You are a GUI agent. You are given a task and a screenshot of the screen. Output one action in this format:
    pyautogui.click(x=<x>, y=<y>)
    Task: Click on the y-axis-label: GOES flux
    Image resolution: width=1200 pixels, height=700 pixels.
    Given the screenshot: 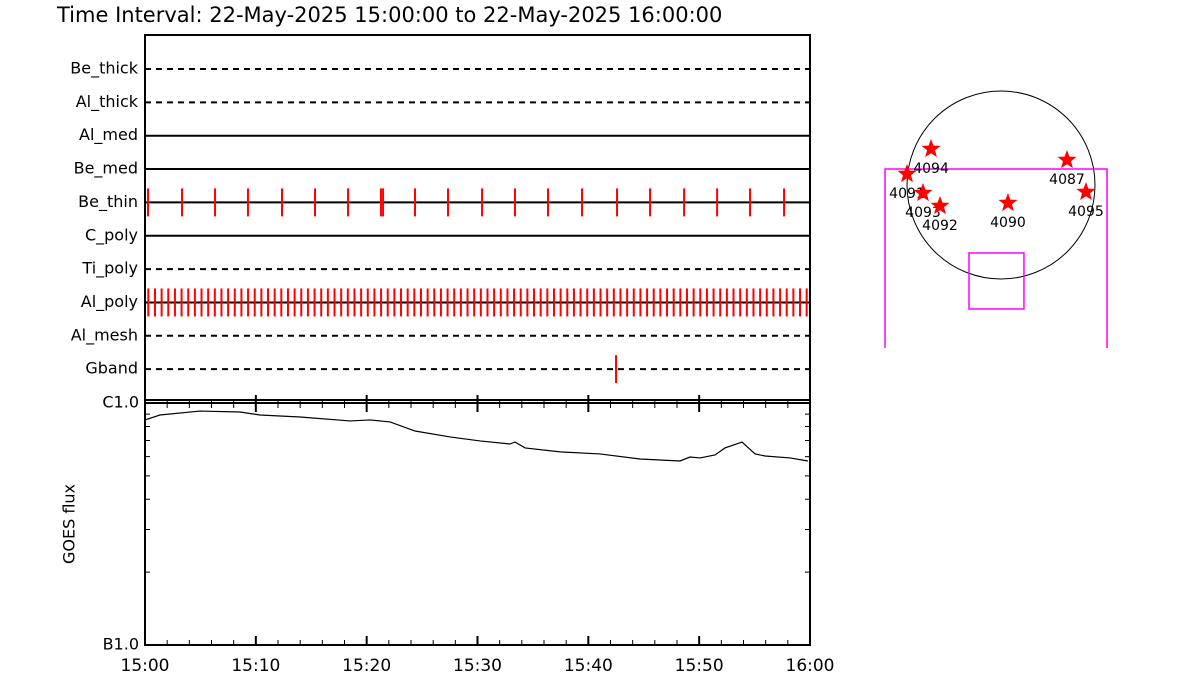 What is the action you would take?
    pyautogui.click(x=69, y=524)
    